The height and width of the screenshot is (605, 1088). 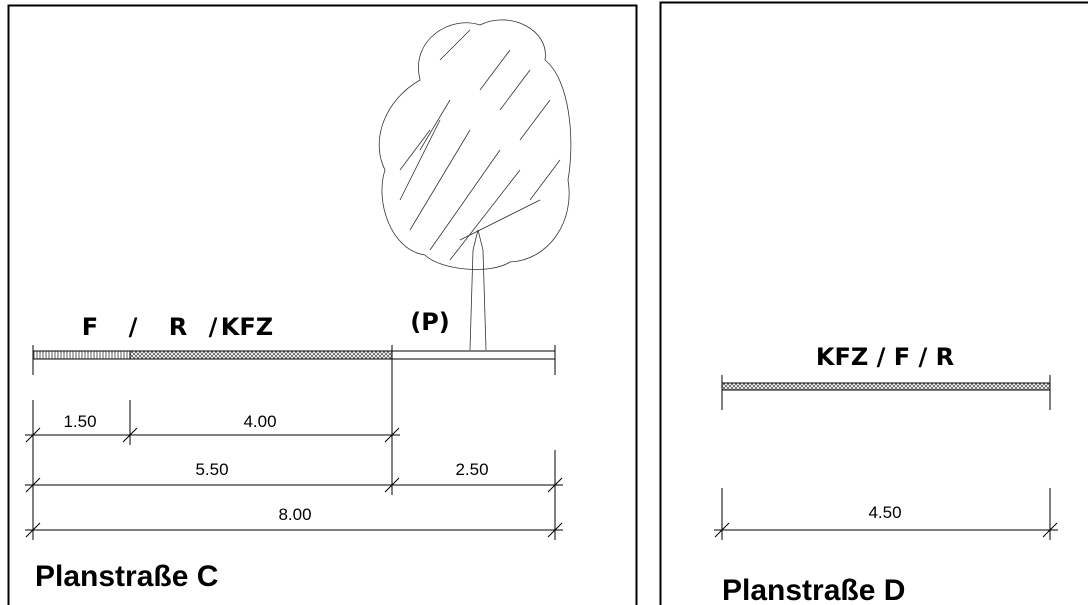 I want to click on lane-label: R, so click(x=178, y=327).